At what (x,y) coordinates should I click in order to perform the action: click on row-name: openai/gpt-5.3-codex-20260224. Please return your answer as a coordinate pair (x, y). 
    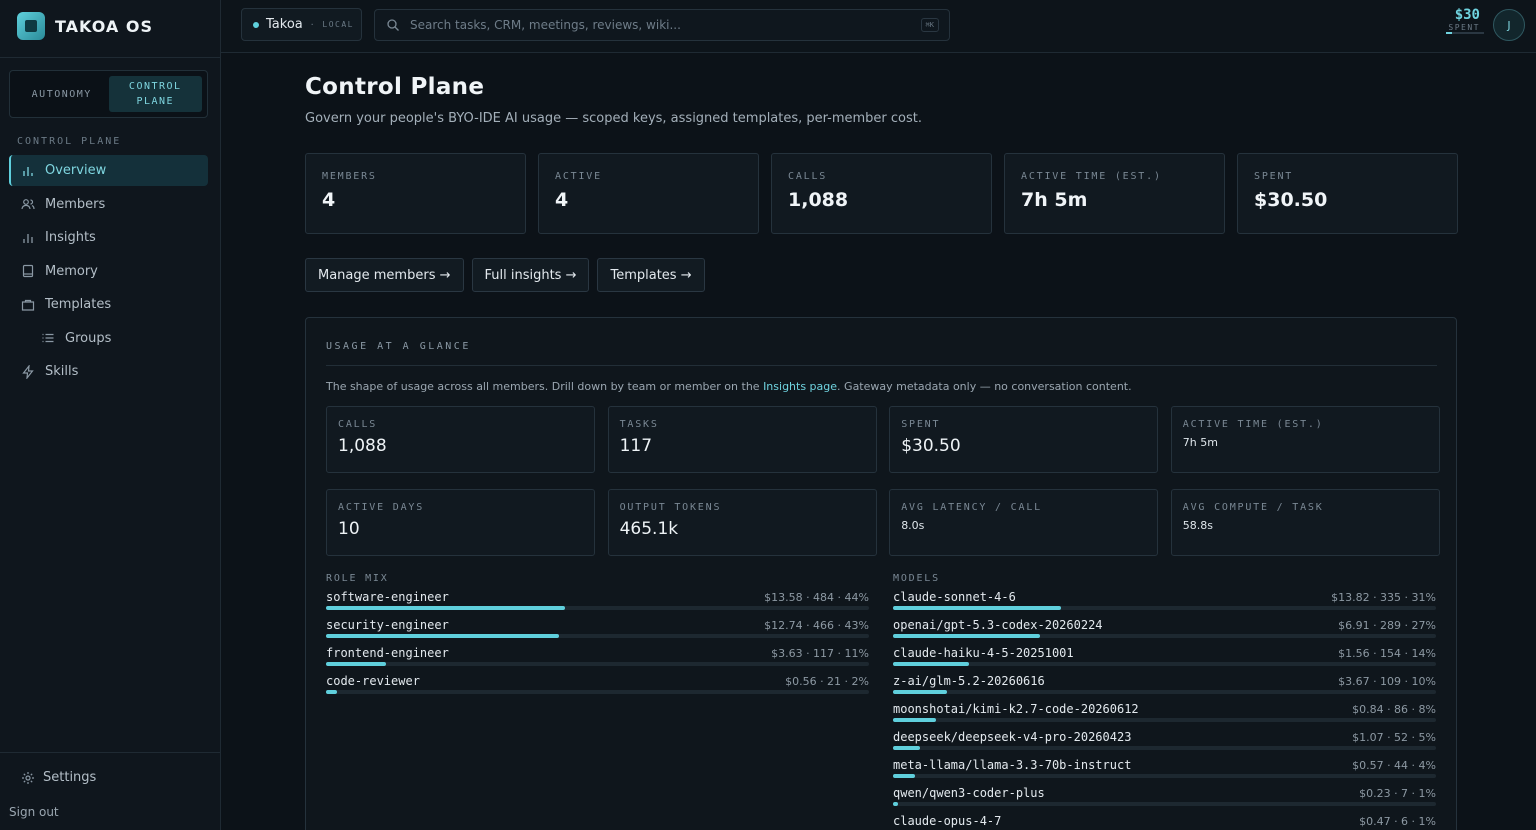
    Looking at the image, I should click on (998, 625).